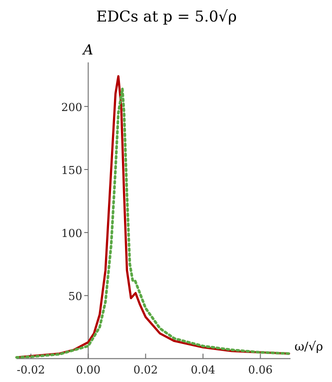  Describe the element at coordinates (166, 17) in the screenshot. I see `chart-title: EDCs at p = 5.0√ρ` at that location.